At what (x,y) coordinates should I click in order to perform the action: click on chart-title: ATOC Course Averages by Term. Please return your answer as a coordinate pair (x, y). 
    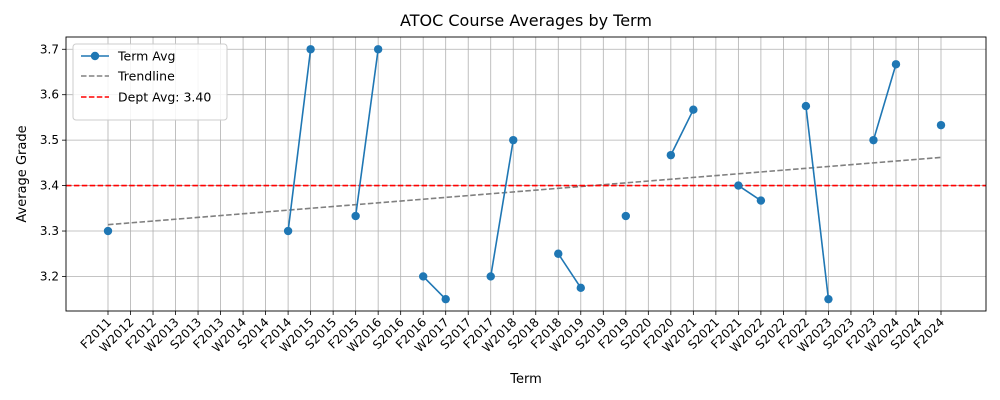
    Looking at the image, I should click on (526, 20).